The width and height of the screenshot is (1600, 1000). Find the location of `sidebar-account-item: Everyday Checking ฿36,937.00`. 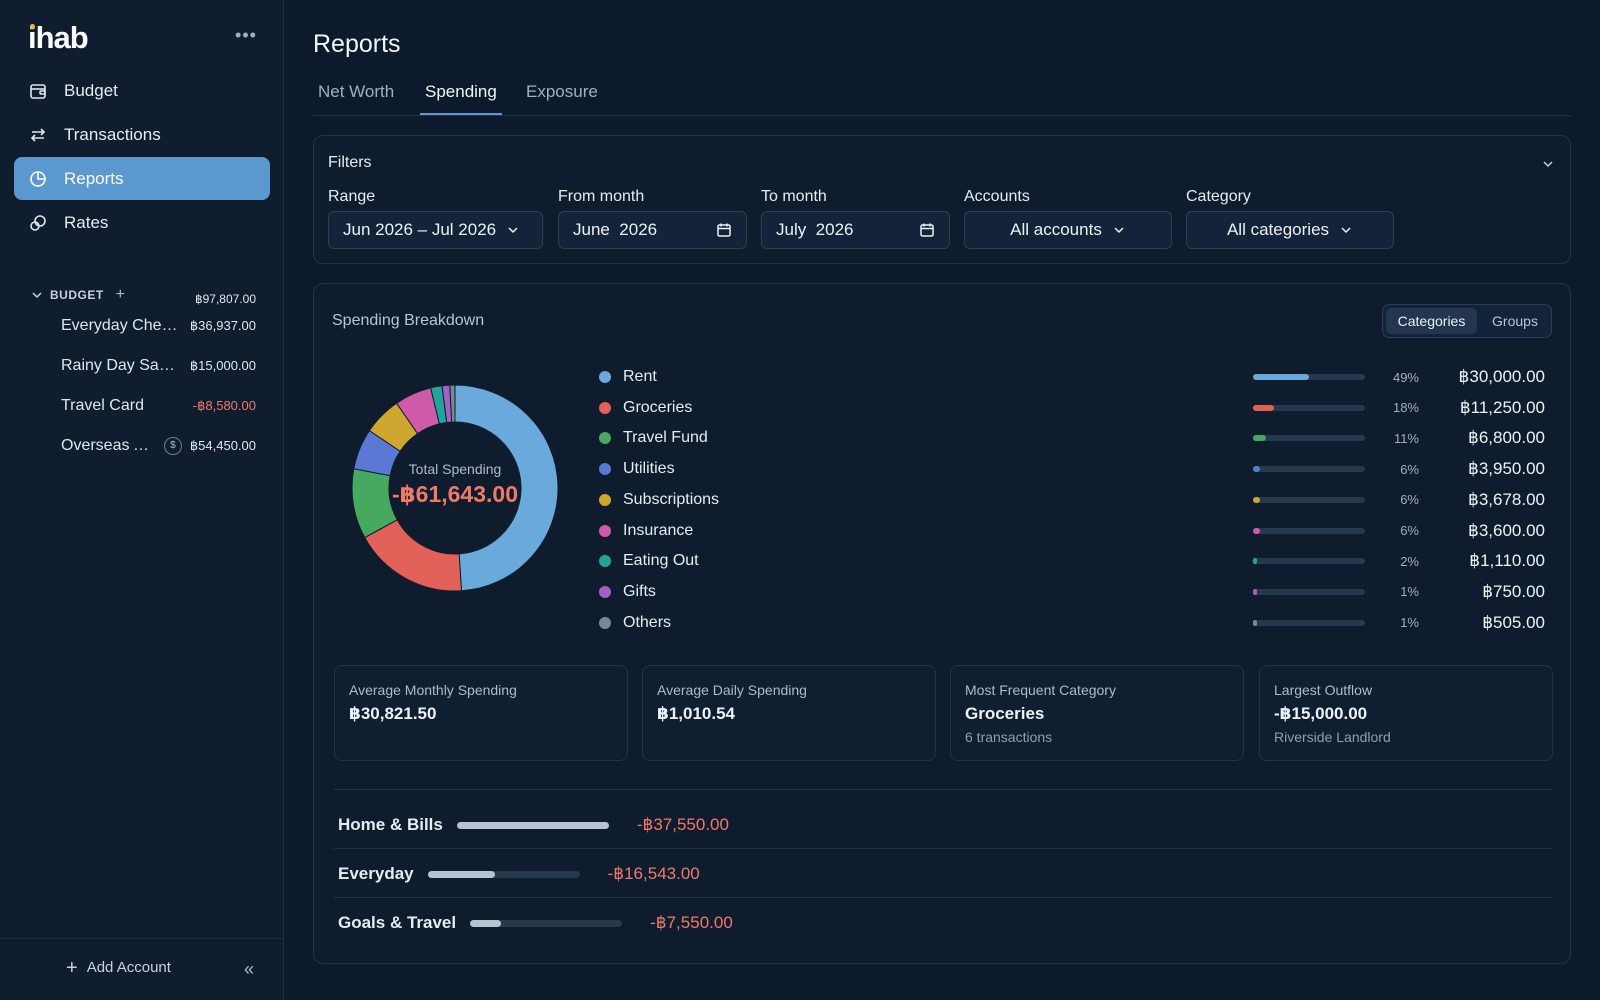

sidebar-account-item: Everyday Checking ฿36,937.00 is located at coordinates (158, 326).